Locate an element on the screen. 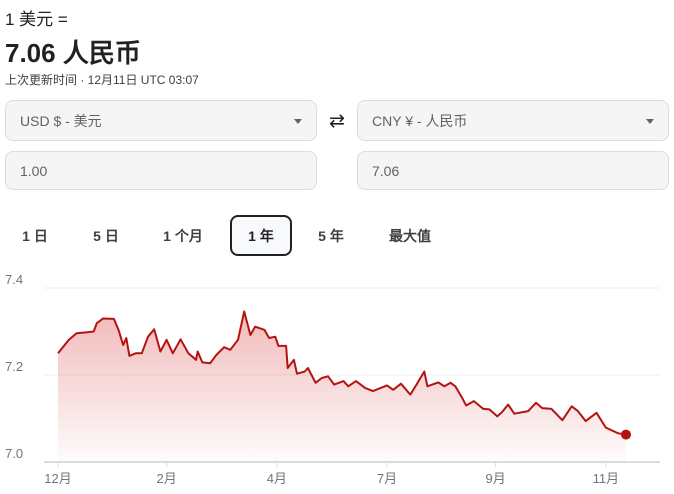  tab-5-year: 5 年 is located at coordinates (331, 235).